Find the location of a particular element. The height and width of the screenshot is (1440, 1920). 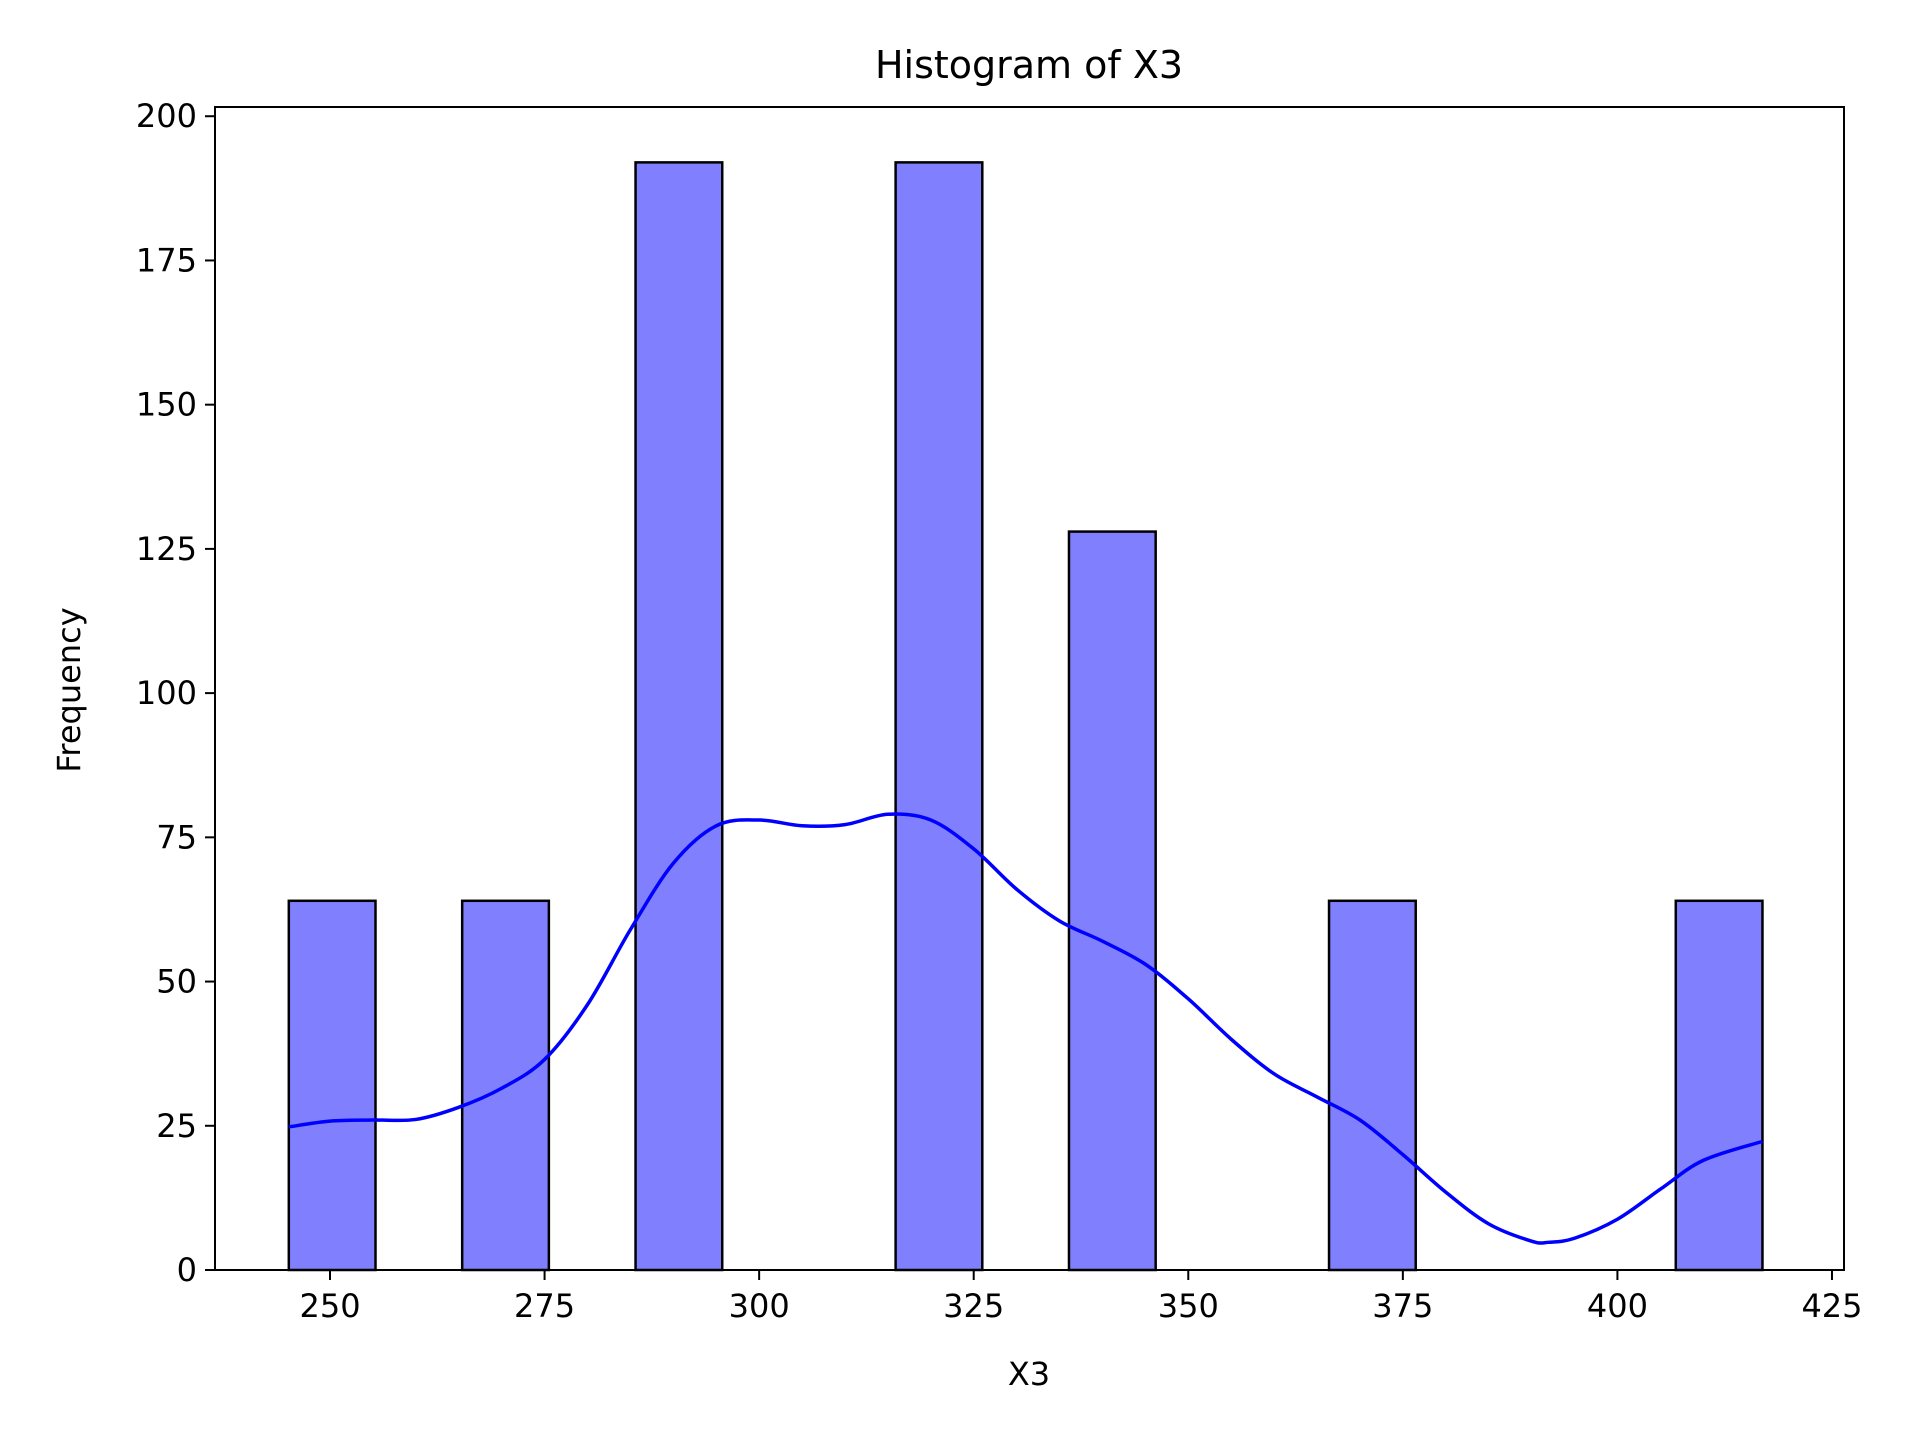

x-tick-label: 425 is located at coordinates (1831, 1306).